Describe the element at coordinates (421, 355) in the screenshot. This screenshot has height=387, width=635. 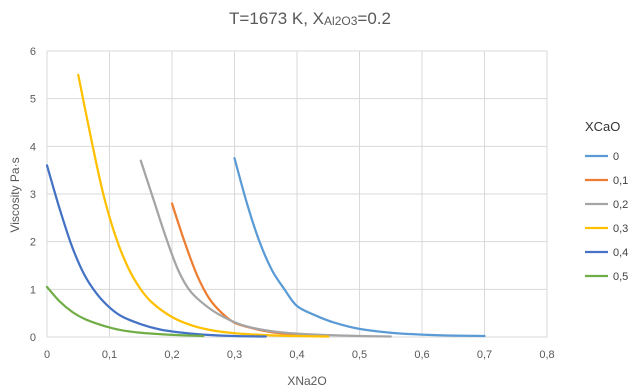
I see `x-tick-label: 0,6` at that location.